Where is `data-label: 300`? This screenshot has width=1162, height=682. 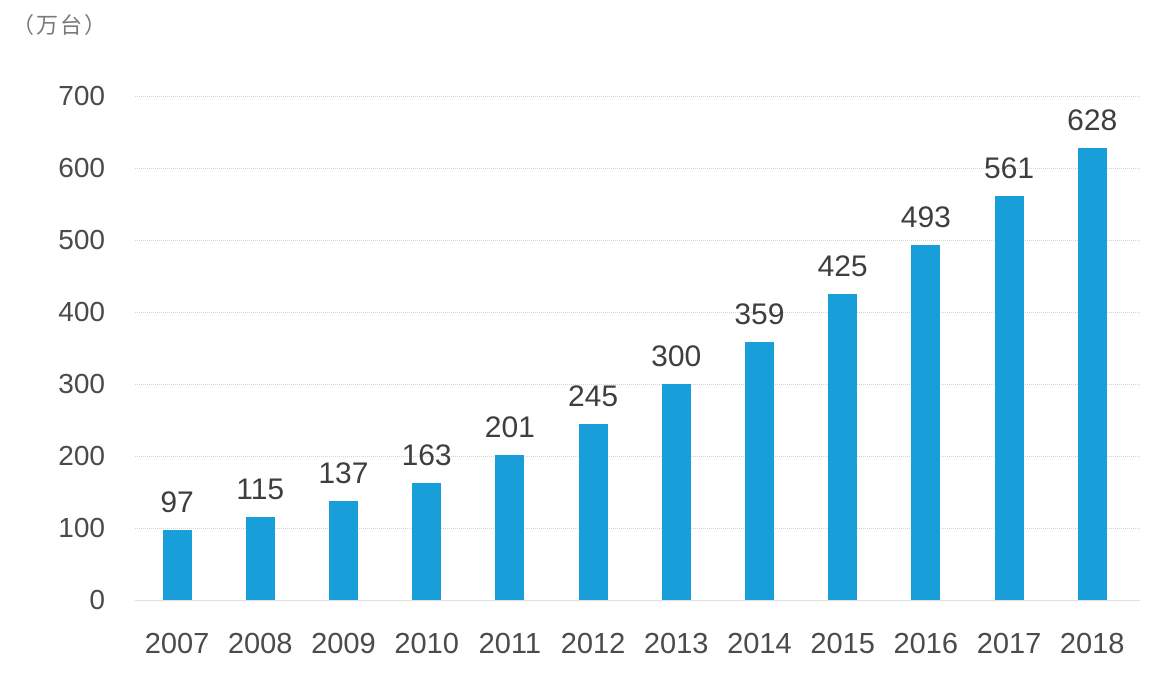 data-label: 300 is located at coordinates (676, 356).